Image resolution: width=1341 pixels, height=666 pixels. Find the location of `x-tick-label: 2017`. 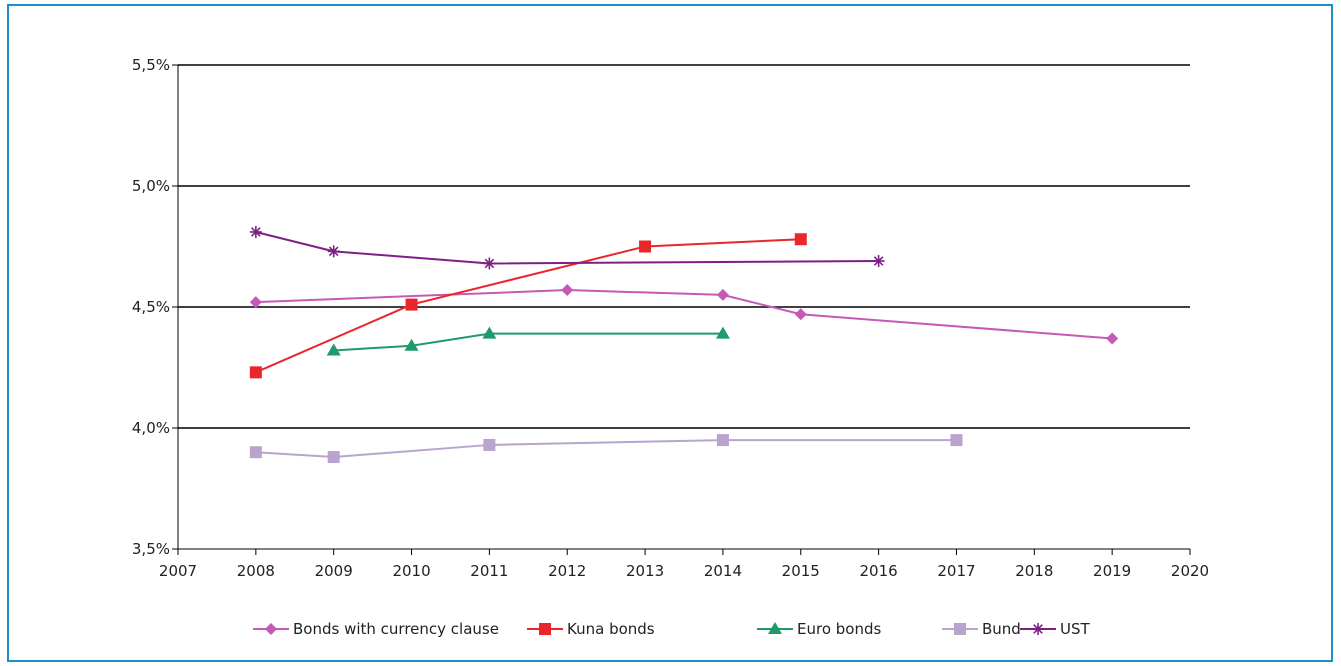

x-tick-label: 2017 is located at coordinates (956, 571).